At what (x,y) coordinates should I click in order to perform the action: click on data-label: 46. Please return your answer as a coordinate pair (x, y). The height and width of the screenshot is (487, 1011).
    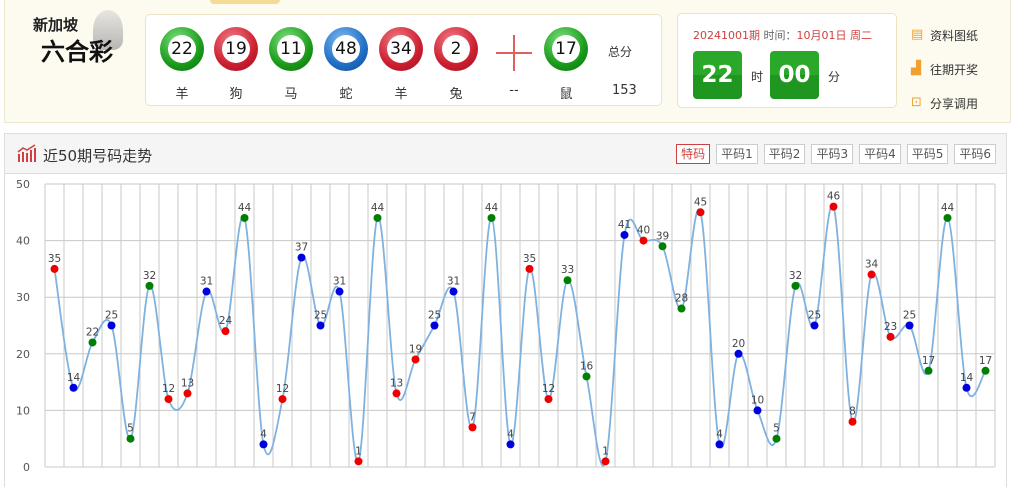
    Looking at the image, I should click on (834, 197).